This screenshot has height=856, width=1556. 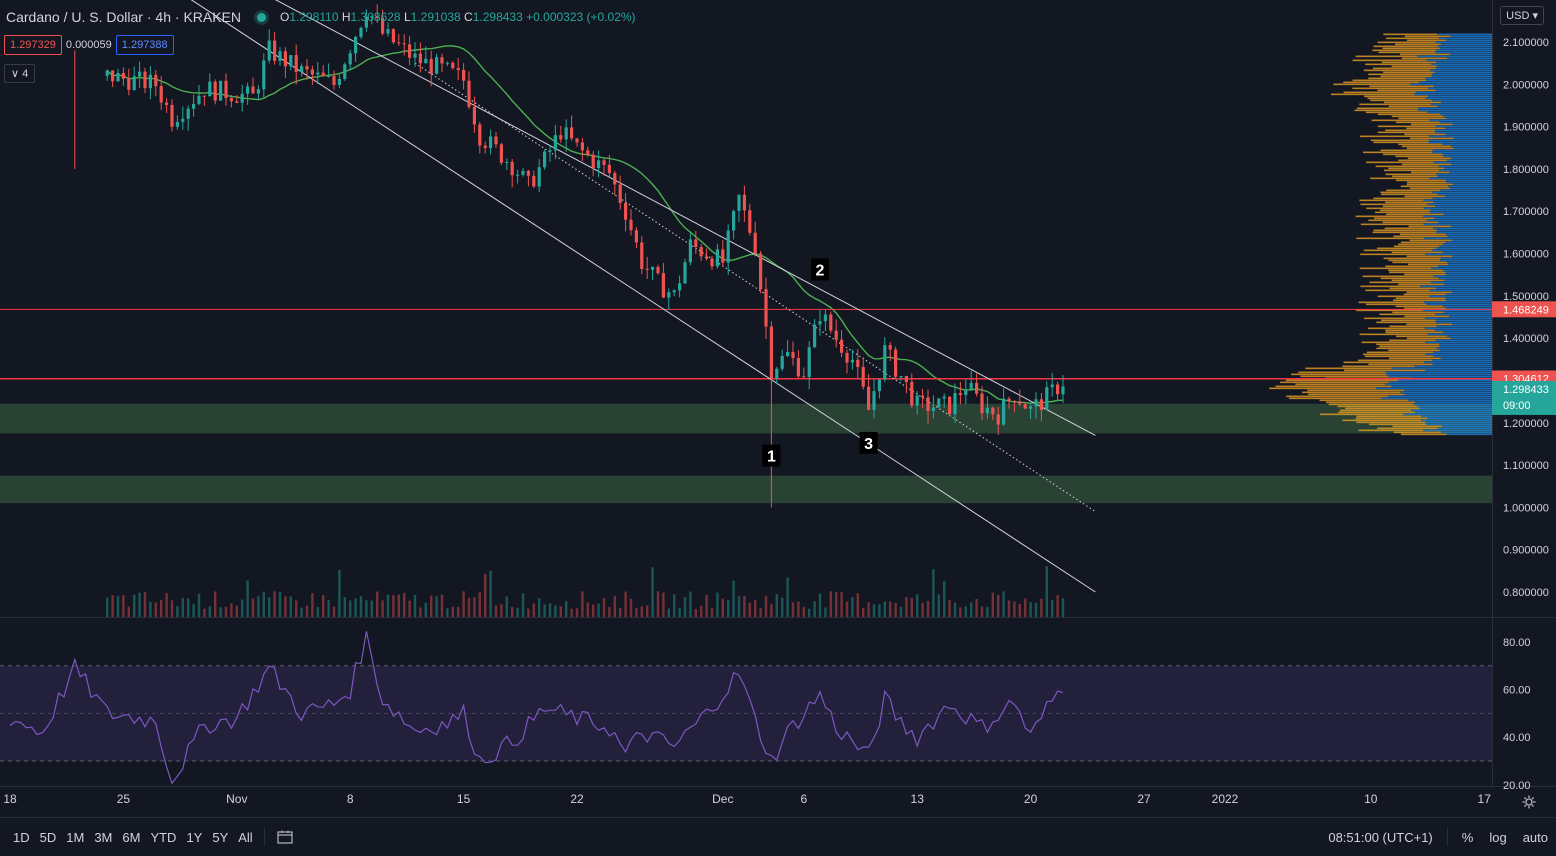 I want to click on range-1m-button: 1M, so click(x=75, y=837).